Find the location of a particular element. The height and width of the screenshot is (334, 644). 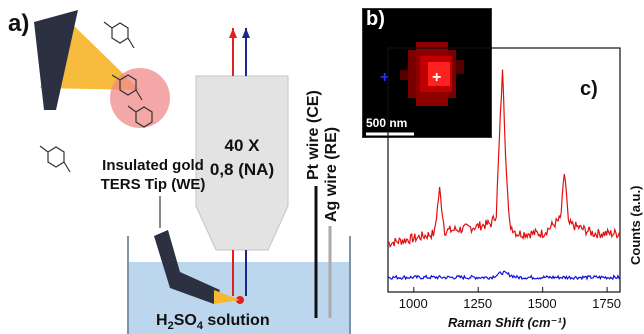

hotspot-circle is located at coordinates (140, 98).